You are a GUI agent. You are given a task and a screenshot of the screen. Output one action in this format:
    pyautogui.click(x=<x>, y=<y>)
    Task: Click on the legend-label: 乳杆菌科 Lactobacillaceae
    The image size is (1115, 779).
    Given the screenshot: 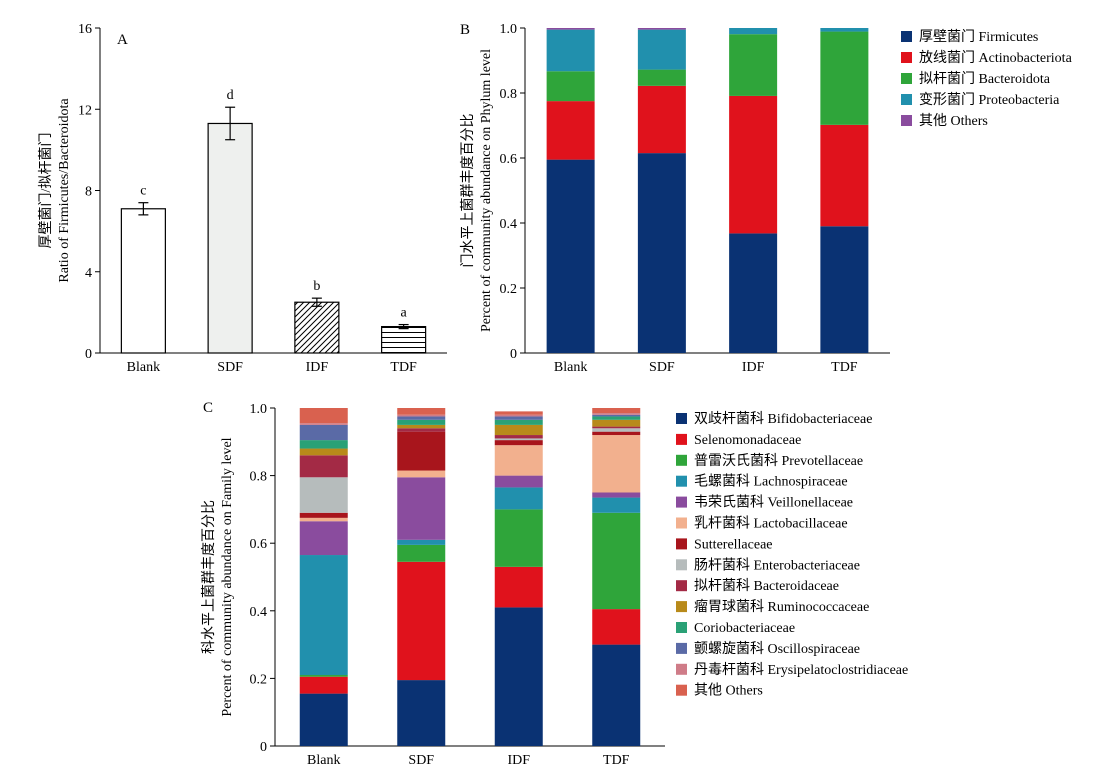 What is the action you would take?
    pyautogui.click(x=771, y=524)
    